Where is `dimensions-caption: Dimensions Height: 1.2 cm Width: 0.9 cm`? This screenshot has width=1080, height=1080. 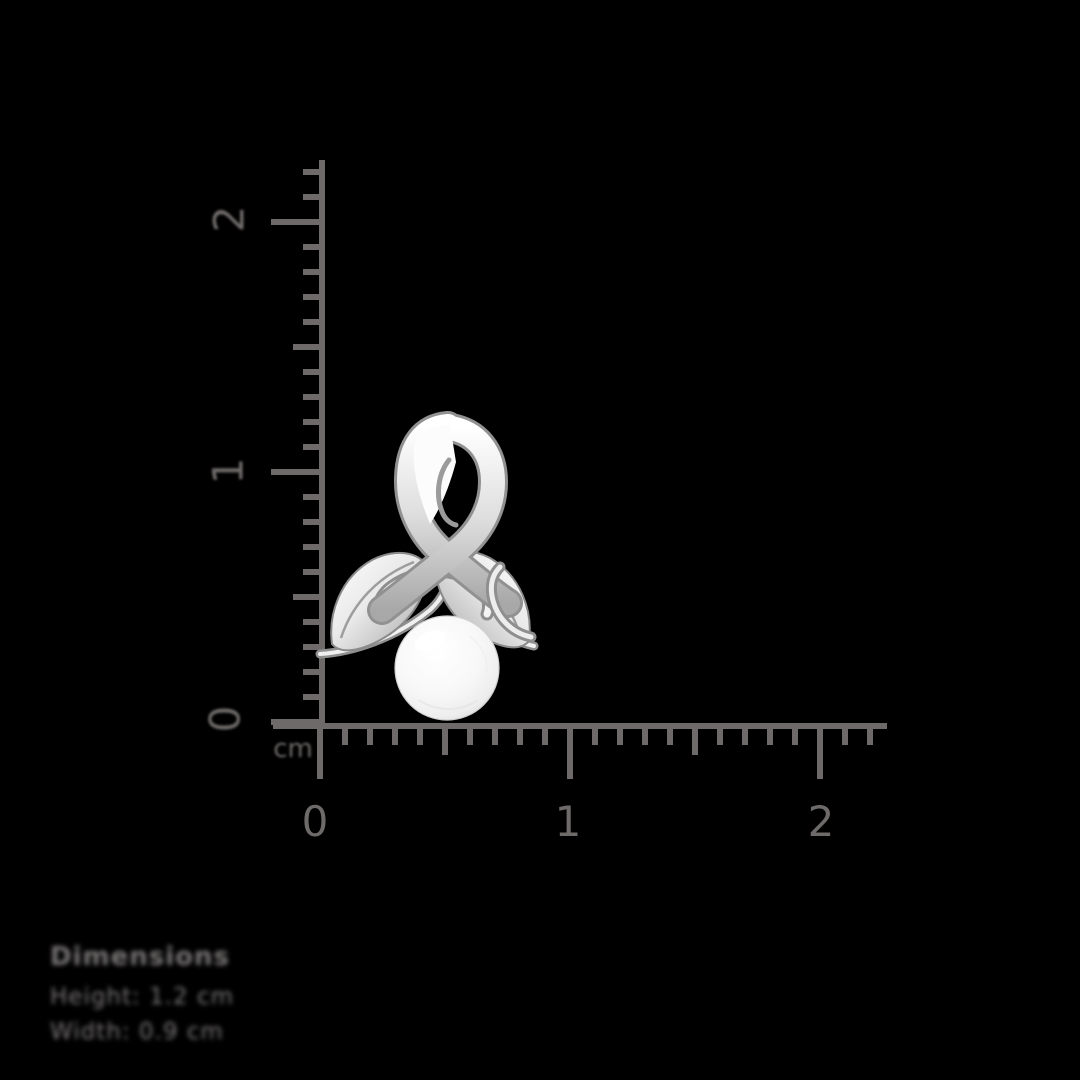 dimensions-caption: Dimensions Height: 1.2 cm Width: 0.9 cm is located at coordinates (142, 998).